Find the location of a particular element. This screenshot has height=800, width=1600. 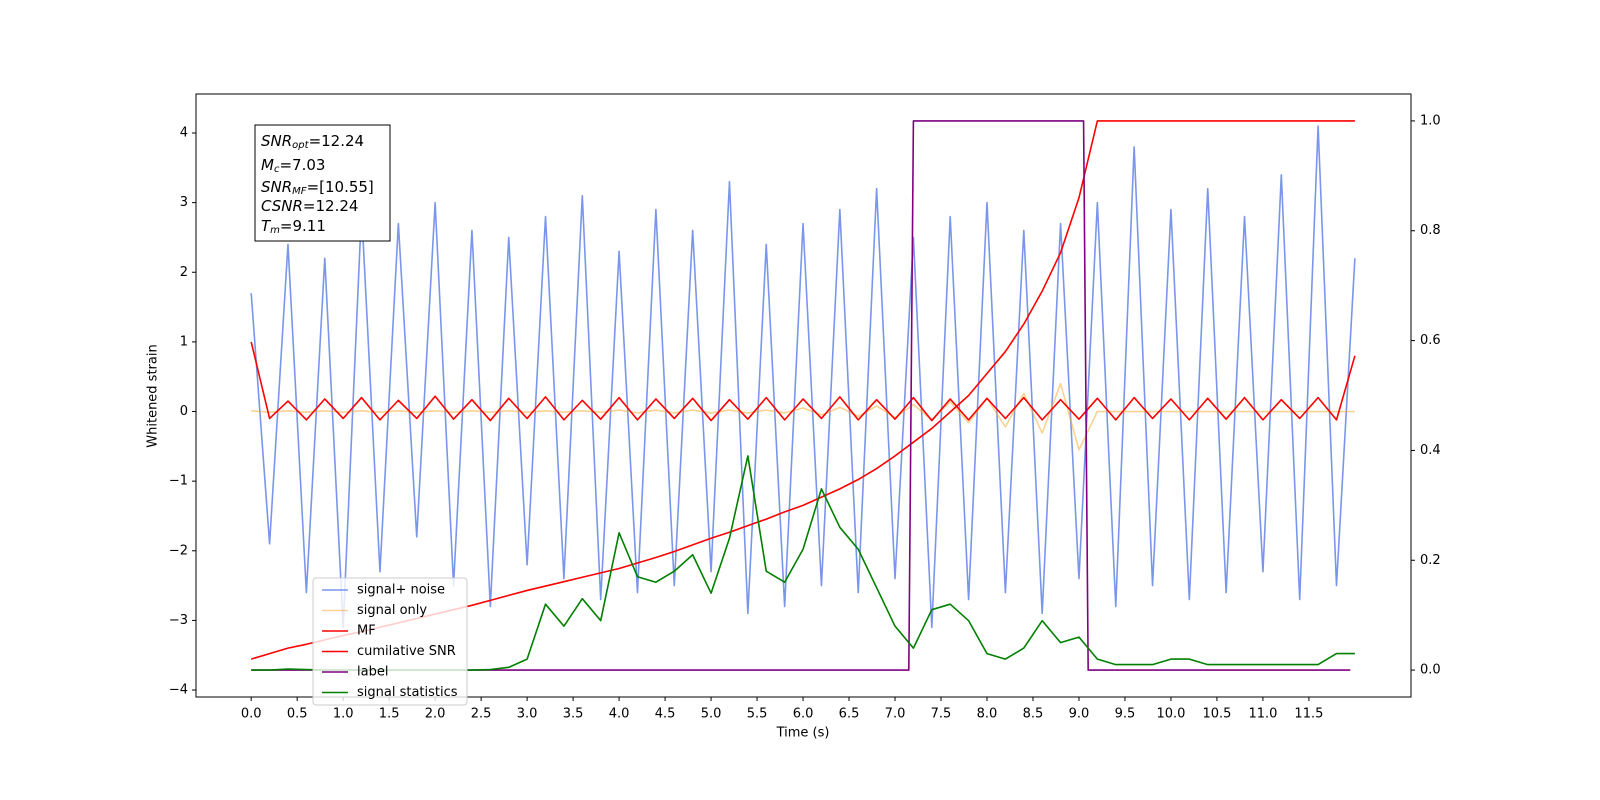

x-tick-label: 3.0 is located at coordinates (527, 714).